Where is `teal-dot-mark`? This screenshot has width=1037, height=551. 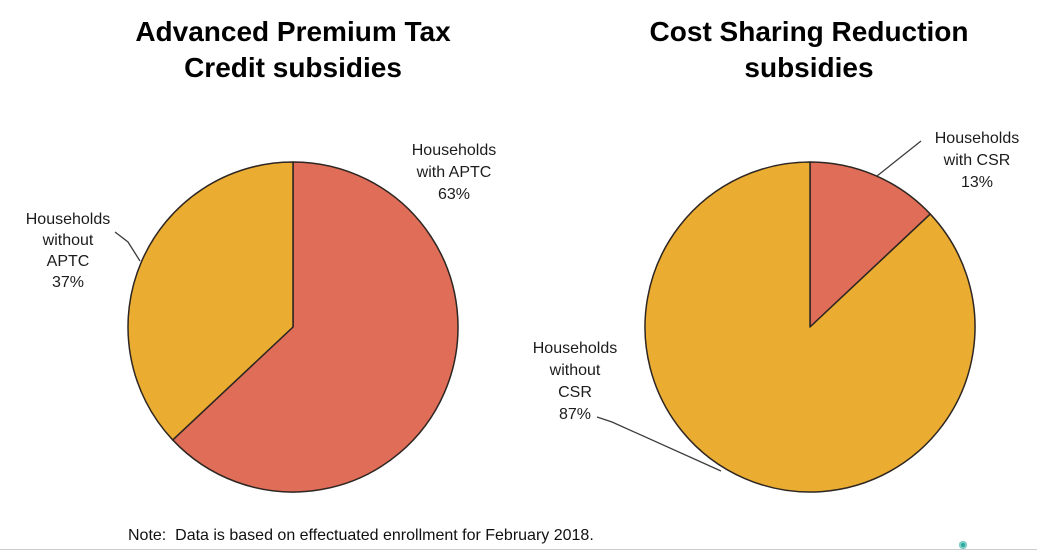
teal-dot-mark is located at coordinates (963, 545).